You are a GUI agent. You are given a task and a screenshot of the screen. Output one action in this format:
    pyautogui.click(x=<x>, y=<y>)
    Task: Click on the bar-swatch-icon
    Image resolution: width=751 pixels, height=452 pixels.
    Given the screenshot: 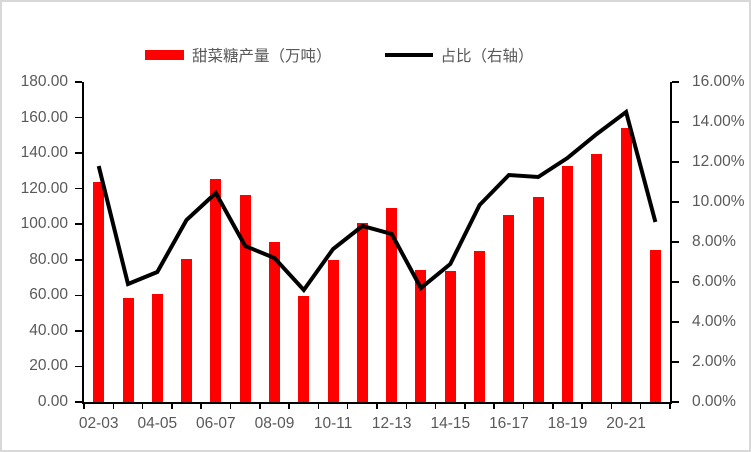 What is the action you would take?
    pyautogui.click(x=164, y=55)
    